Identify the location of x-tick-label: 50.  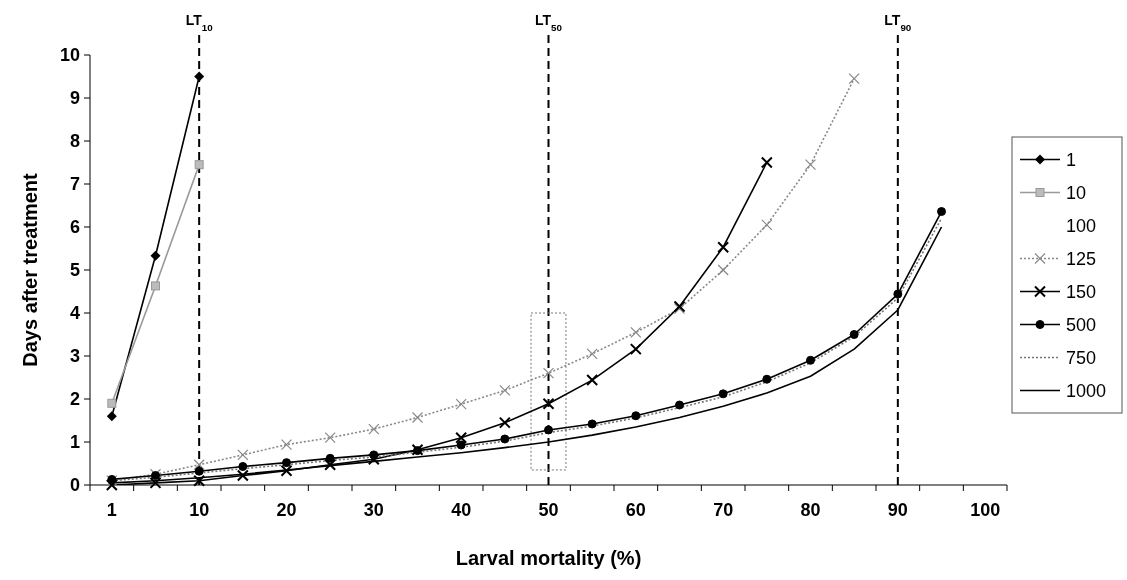
(548, 510).